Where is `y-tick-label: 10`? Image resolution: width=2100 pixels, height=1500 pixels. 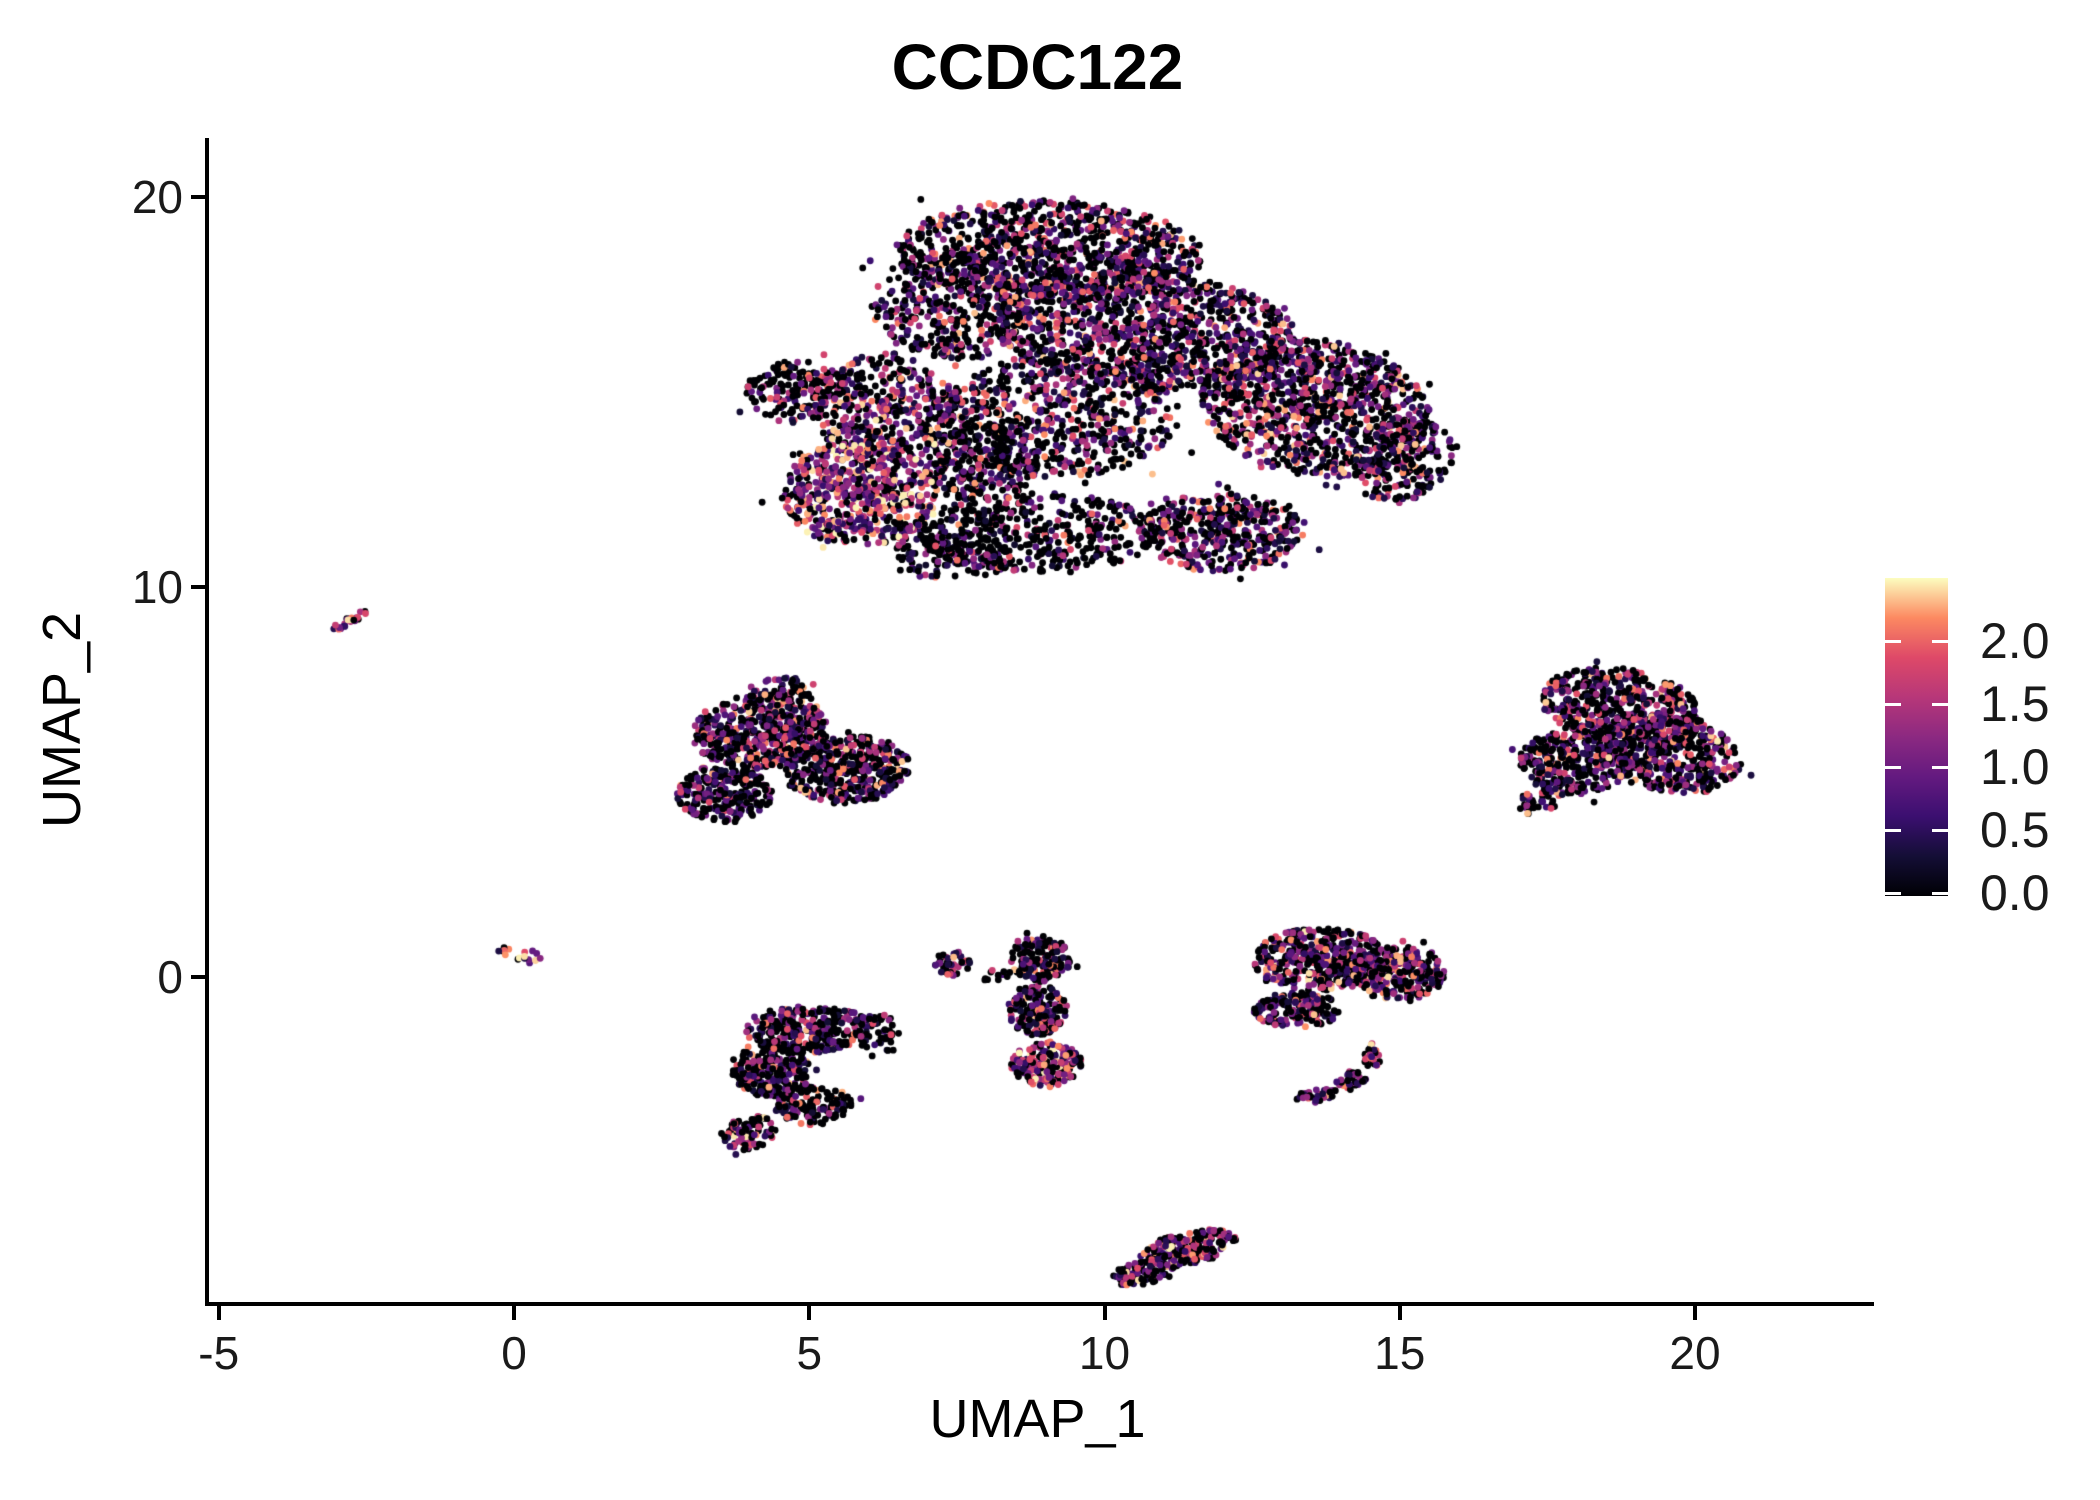
y-tick-label: 10 is located at coordinates (157, 587).